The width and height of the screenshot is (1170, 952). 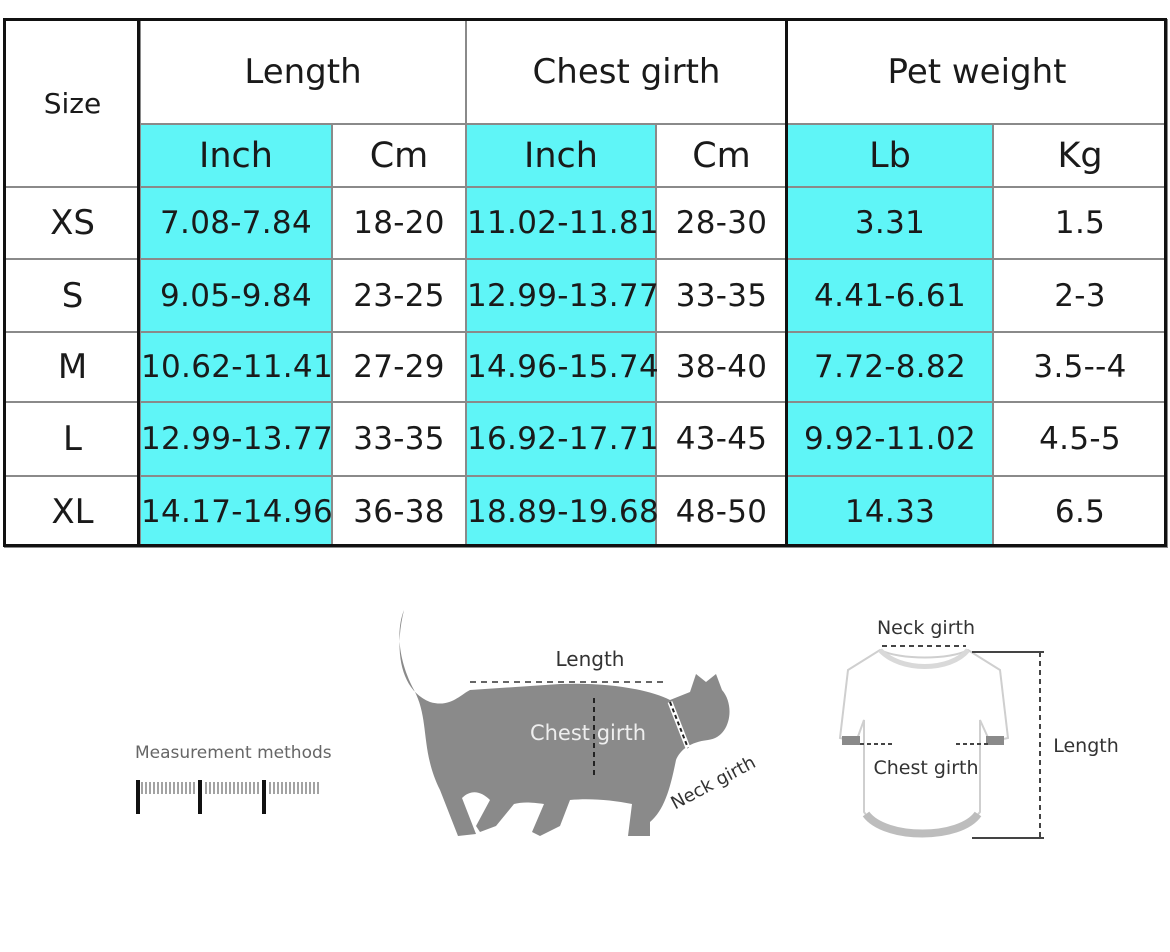 I want to click on weight-lb-cell: 9.92-11.02, so click(x=890, y=439).